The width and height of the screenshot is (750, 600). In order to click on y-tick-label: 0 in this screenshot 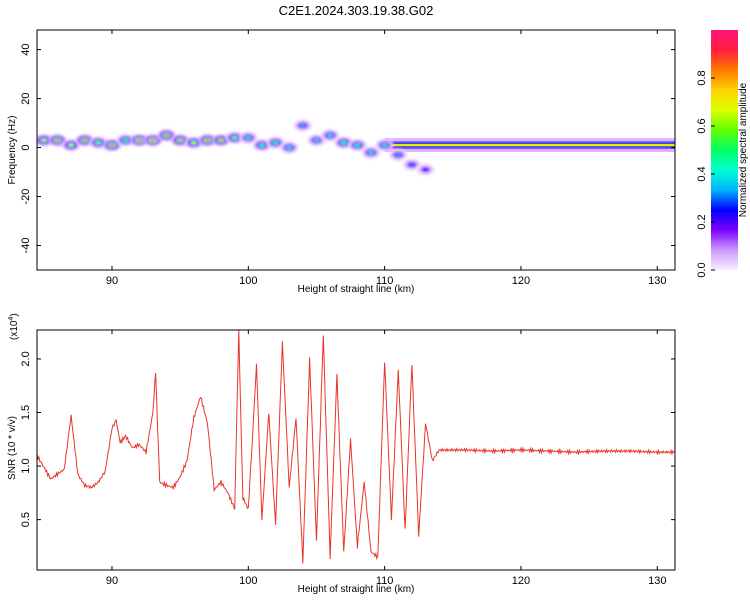, I will do `click(26, 147)`.